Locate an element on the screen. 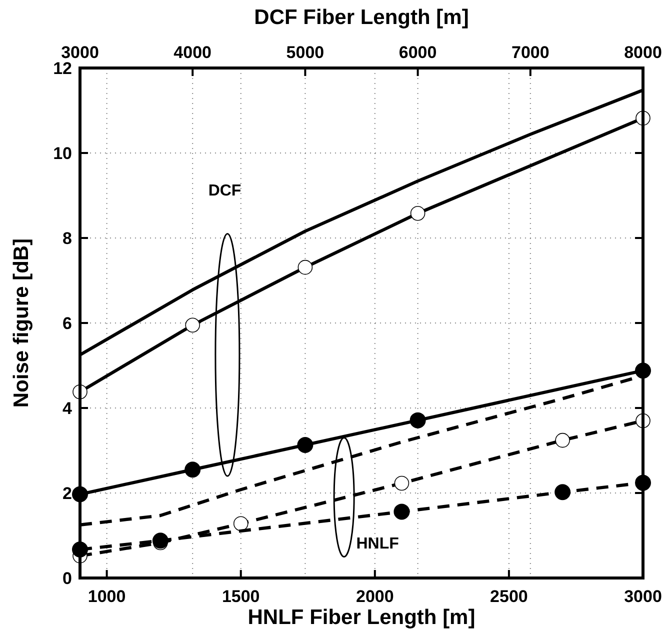 The image size is (669, 630). x-tick-label: 2500 is located at coordinates (509, 596).